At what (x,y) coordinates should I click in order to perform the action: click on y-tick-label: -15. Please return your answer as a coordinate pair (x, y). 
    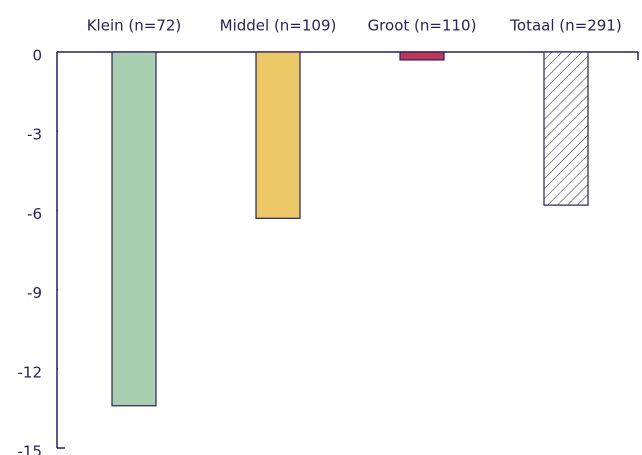
    Looking at the image, I should click on (30, 449).